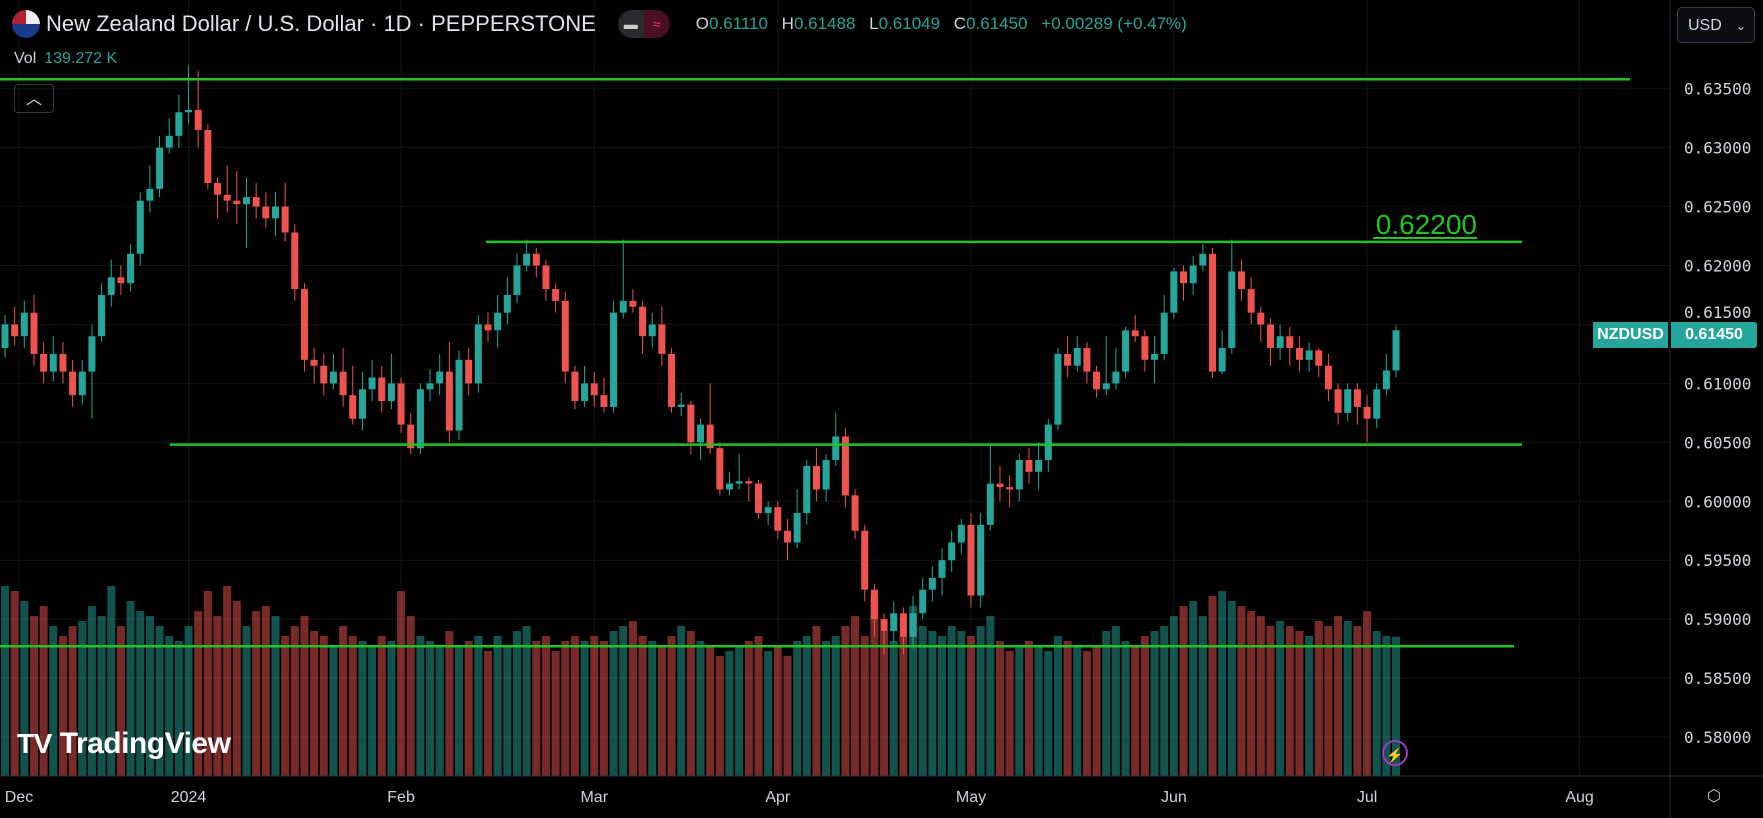 The height and width of the screenshot is (818, 1763). I want to click on currency-label: USD, so click(1705, 25).